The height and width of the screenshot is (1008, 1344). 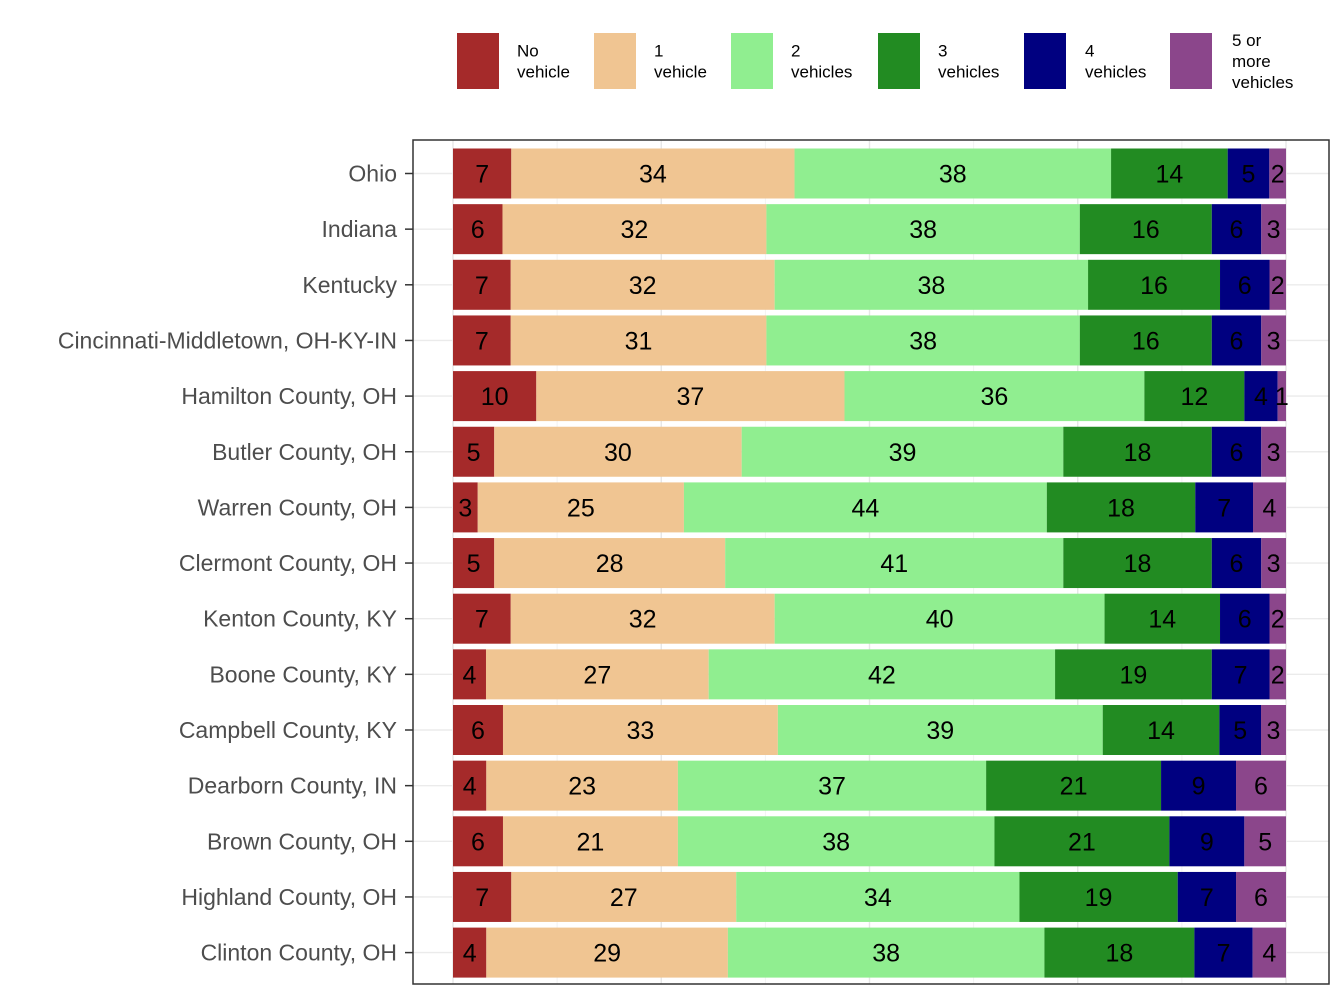 What do you see at coordinates (1199, 787) in the screenshot?
I see `bar-value-label: 9` at bounding box center [1199, 787].